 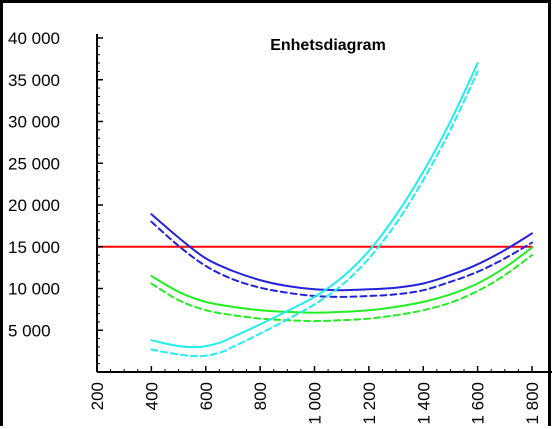 I want to click on y-tick-label: 15 000, so click(x=34, y=247).